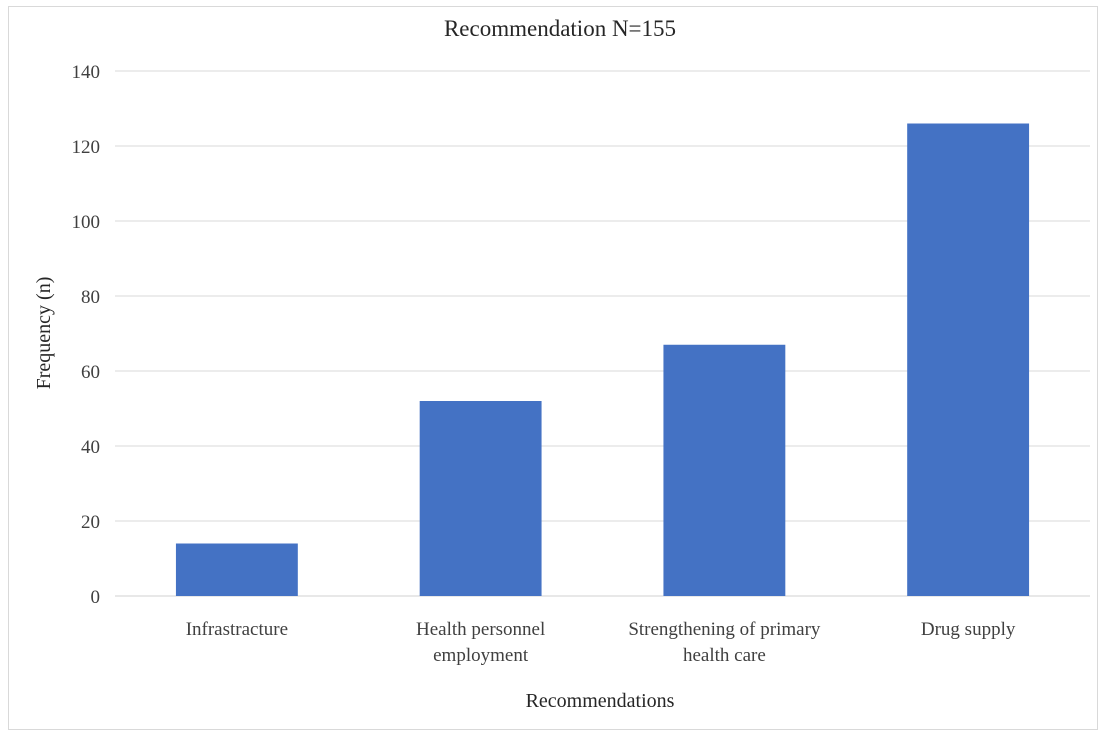 The width and height of the screenshot is (1105, 736). Describe the element at coordinates (480, 642) in the screenshot. I see `x-category-label: Health personnel employment` at that location.